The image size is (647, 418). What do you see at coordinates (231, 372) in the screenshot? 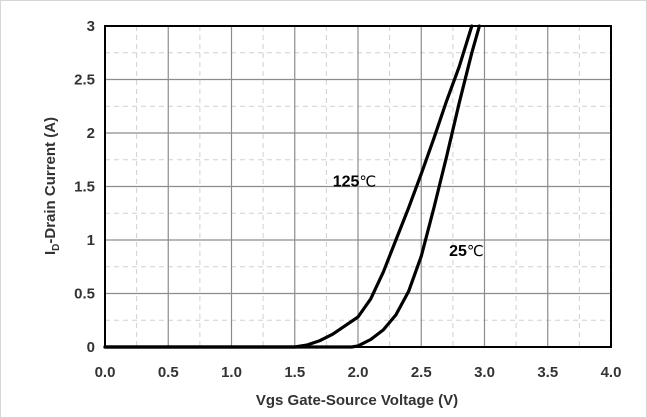
I see `x-tick-label: 1.0` at bounding box center [231, 372].